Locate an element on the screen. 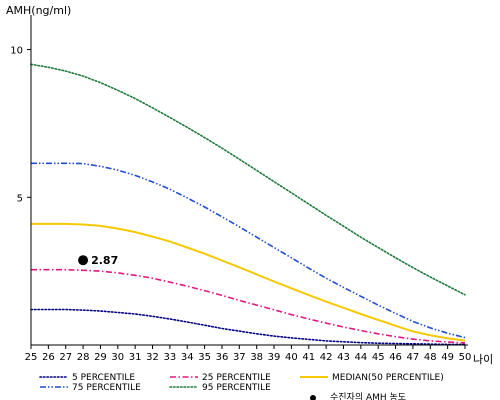  legend-label: 5 PERCENTILE is located at coordinates (103, 378).